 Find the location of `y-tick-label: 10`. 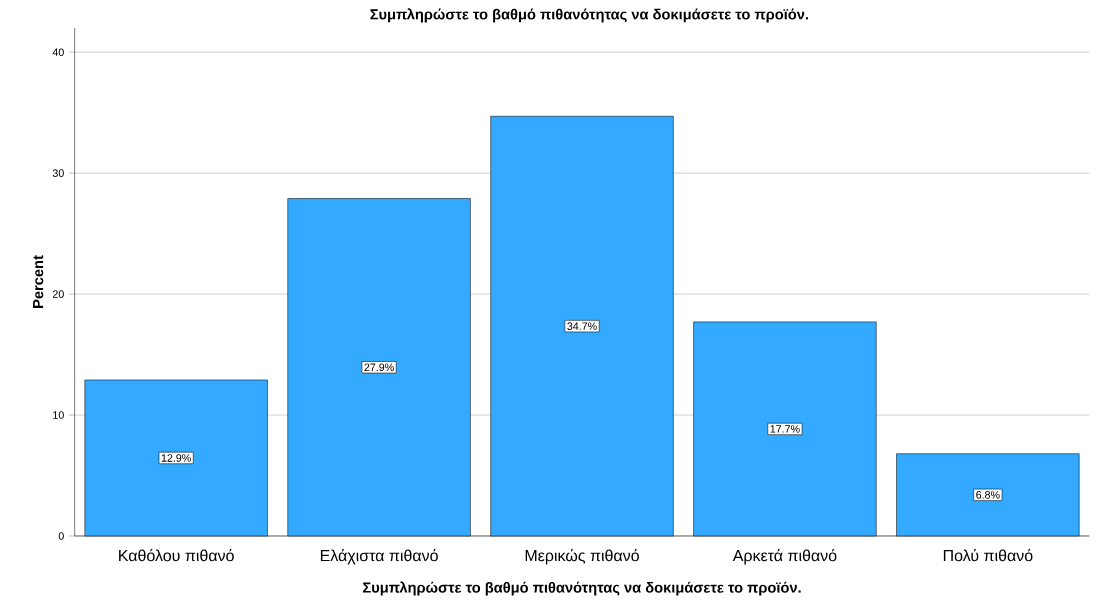

y-tick-label: 10 is located at coordinates (58, 415).